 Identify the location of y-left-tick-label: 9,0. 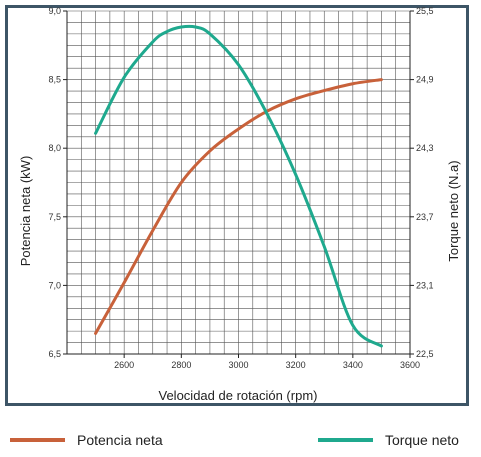
(54, 11).